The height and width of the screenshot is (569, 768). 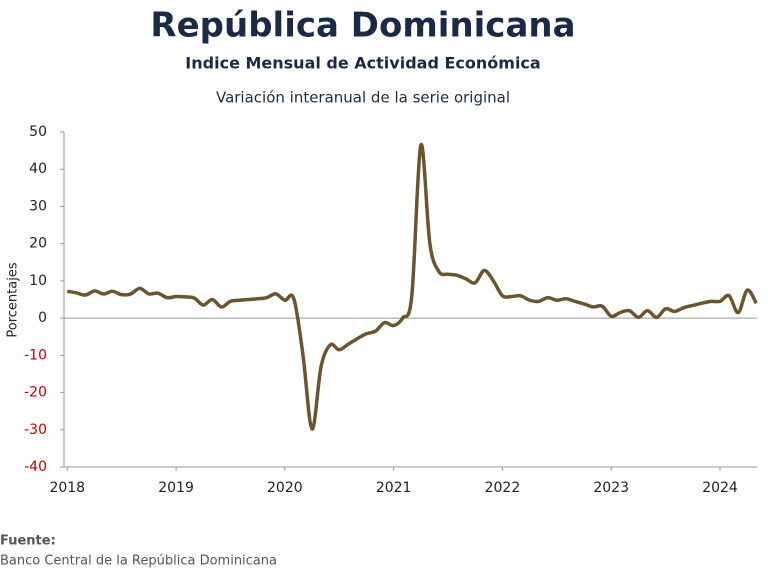 I want to click on y-axis-label: Porcentajes, so click(x=13, y=299).